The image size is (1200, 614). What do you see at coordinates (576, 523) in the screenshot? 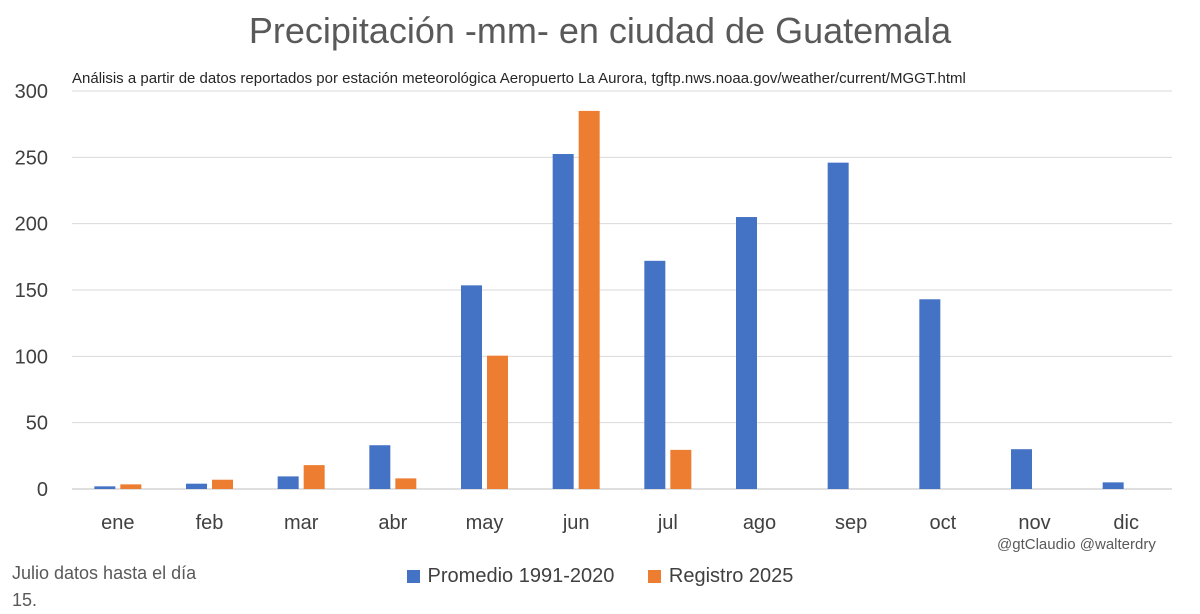
I see `x-tick-label: jun` at bounding box center [576, 523].